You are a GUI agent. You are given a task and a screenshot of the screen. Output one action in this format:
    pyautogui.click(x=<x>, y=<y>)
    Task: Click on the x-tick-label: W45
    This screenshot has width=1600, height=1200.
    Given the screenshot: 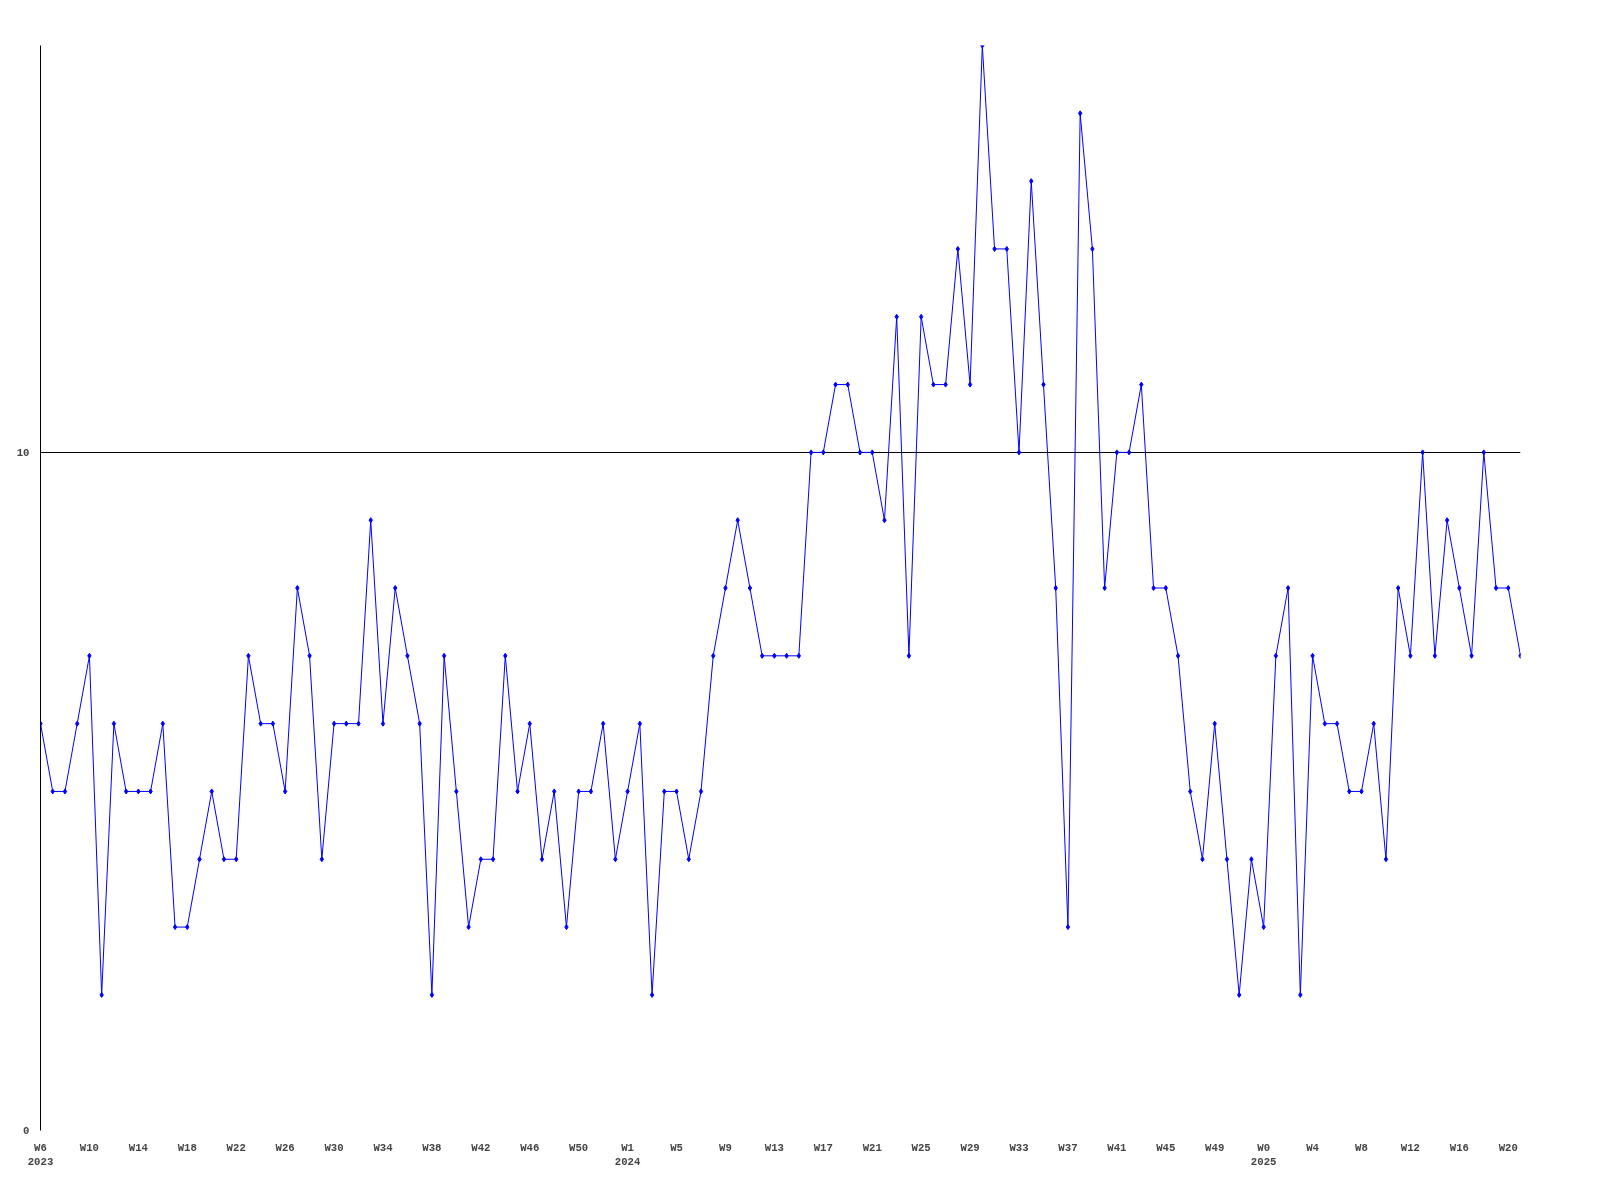 What is the action you would take?
    pyautogui.click(x=1166, y=1147)
    